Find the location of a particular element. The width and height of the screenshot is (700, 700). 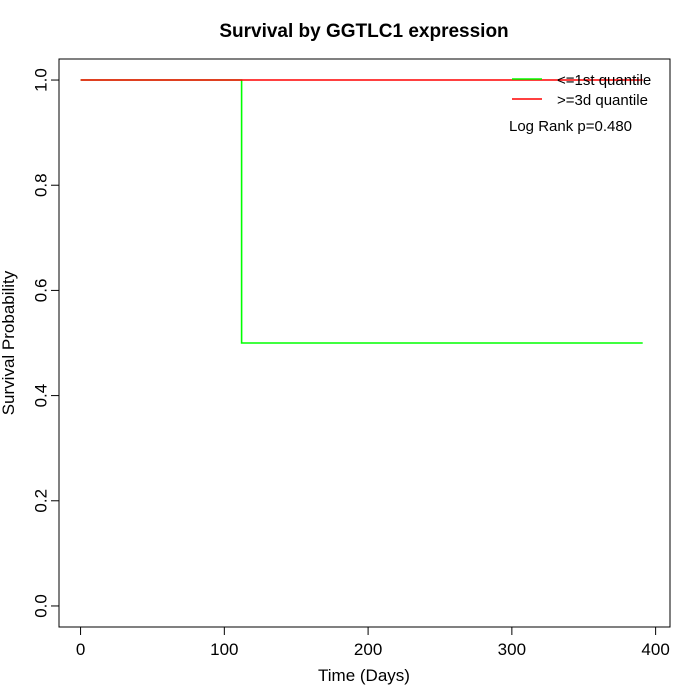

y-tick-label: 1.0 is located at coordinates (41, 80).